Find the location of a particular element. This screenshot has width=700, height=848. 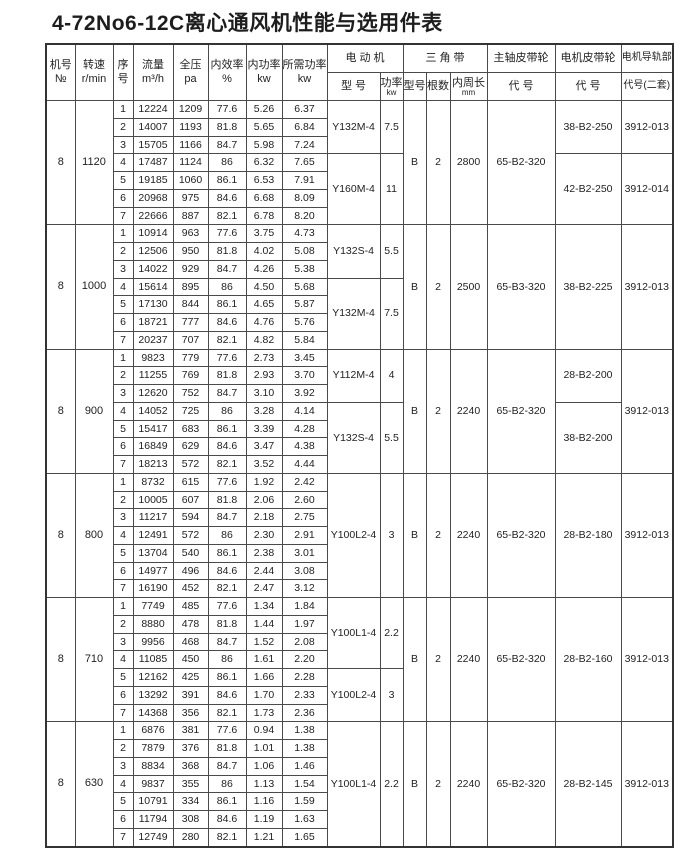

flow-cell: 16190 is located at coordinates (153, 588).